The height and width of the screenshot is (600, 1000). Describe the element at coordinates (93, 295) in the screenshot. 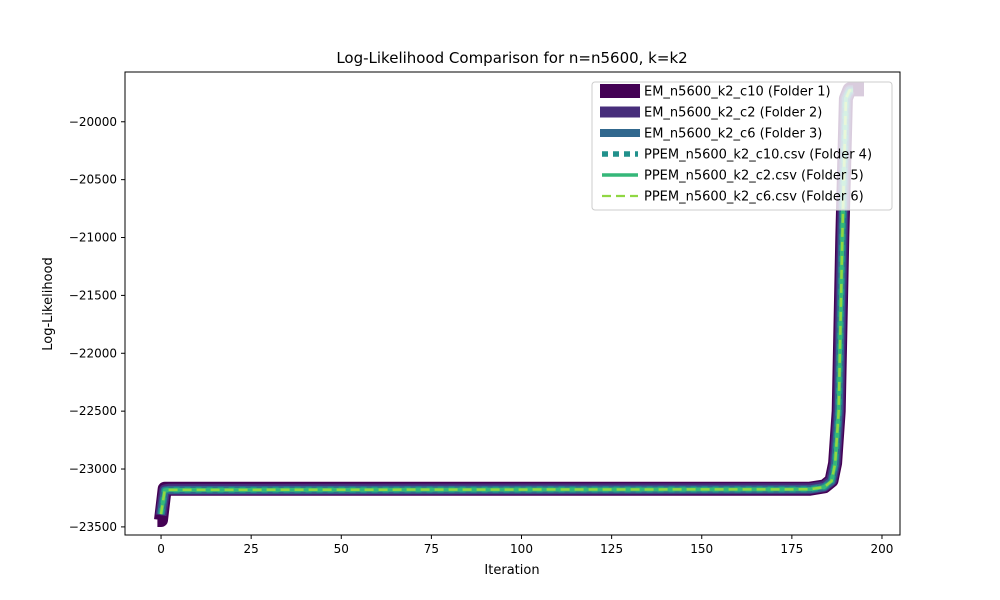

I see `y-tick-label: −21500` at that location.